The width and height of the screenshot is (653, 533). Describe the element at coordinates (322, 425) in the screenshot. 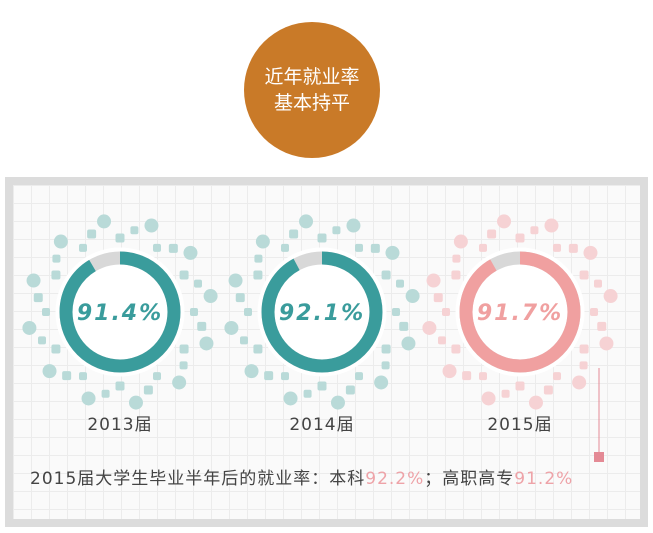

I see `year-label-2014: 2014届` at that location.